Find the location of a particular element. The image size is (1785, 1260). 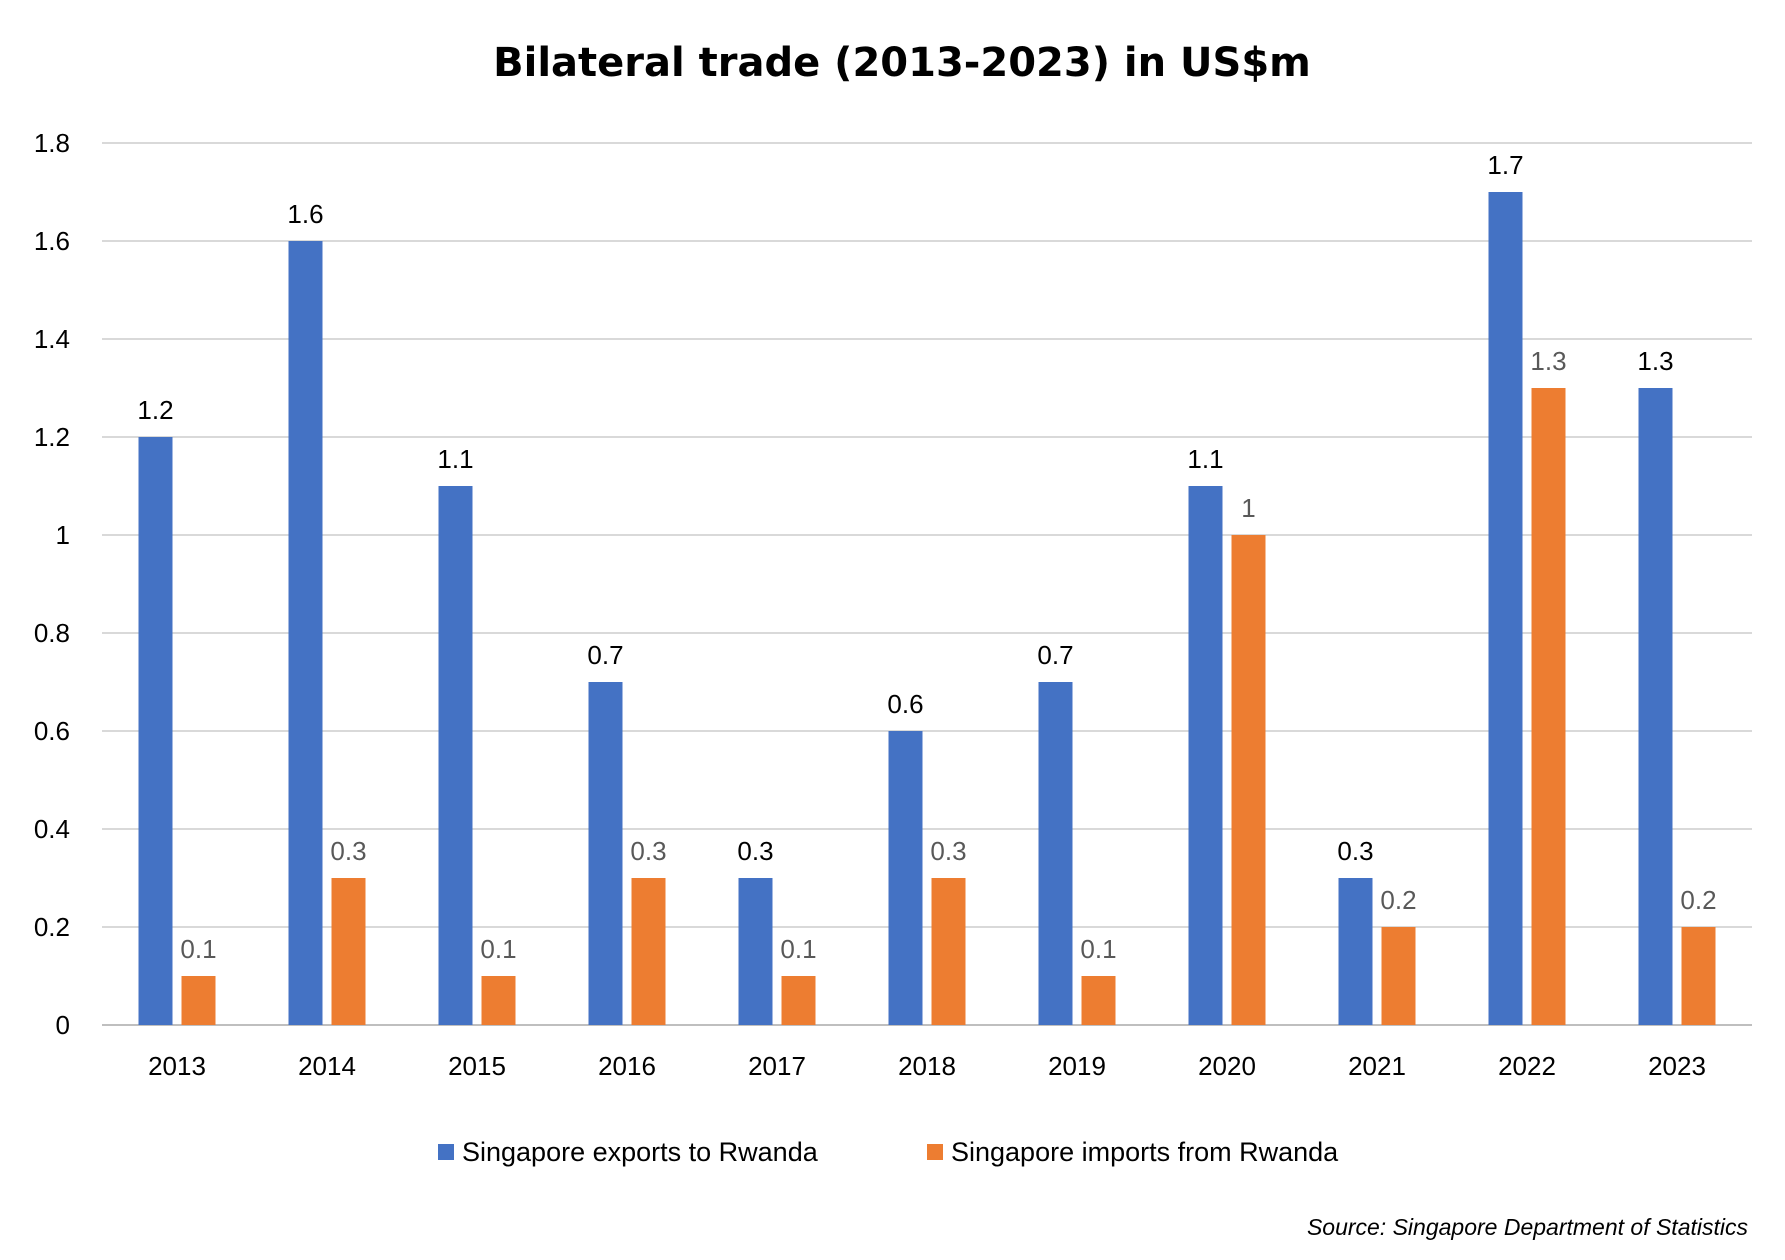

y-tick-label: 1.4 is located at coordinates (52, 339).